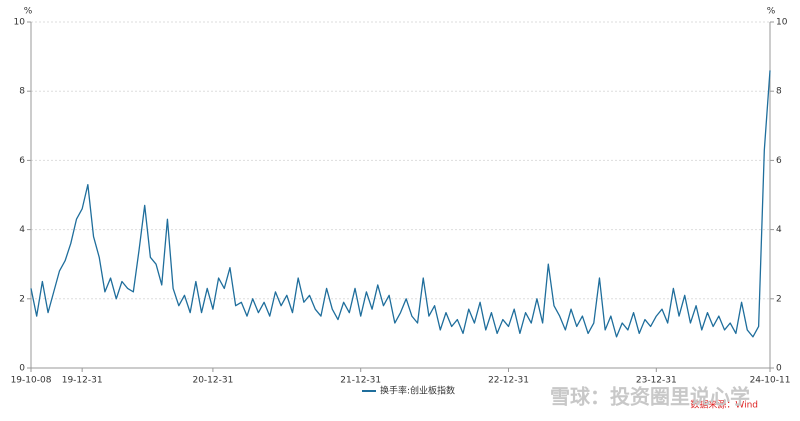 The width and height of the screenshot is (800, 421). What do you see at coordinates (20, 23) in the screenshot?
I see `y-tick-label: 10` at bounding box center [20, 23].